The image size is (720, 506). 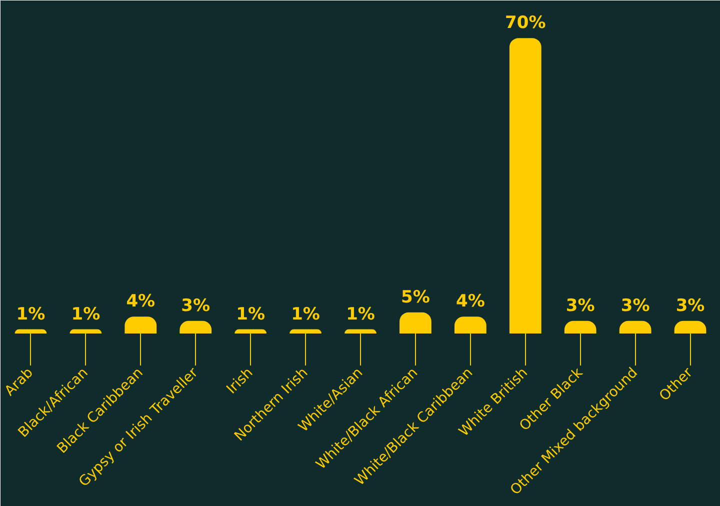 I want to click on data-label: 5%, so click(x=415, y=297).